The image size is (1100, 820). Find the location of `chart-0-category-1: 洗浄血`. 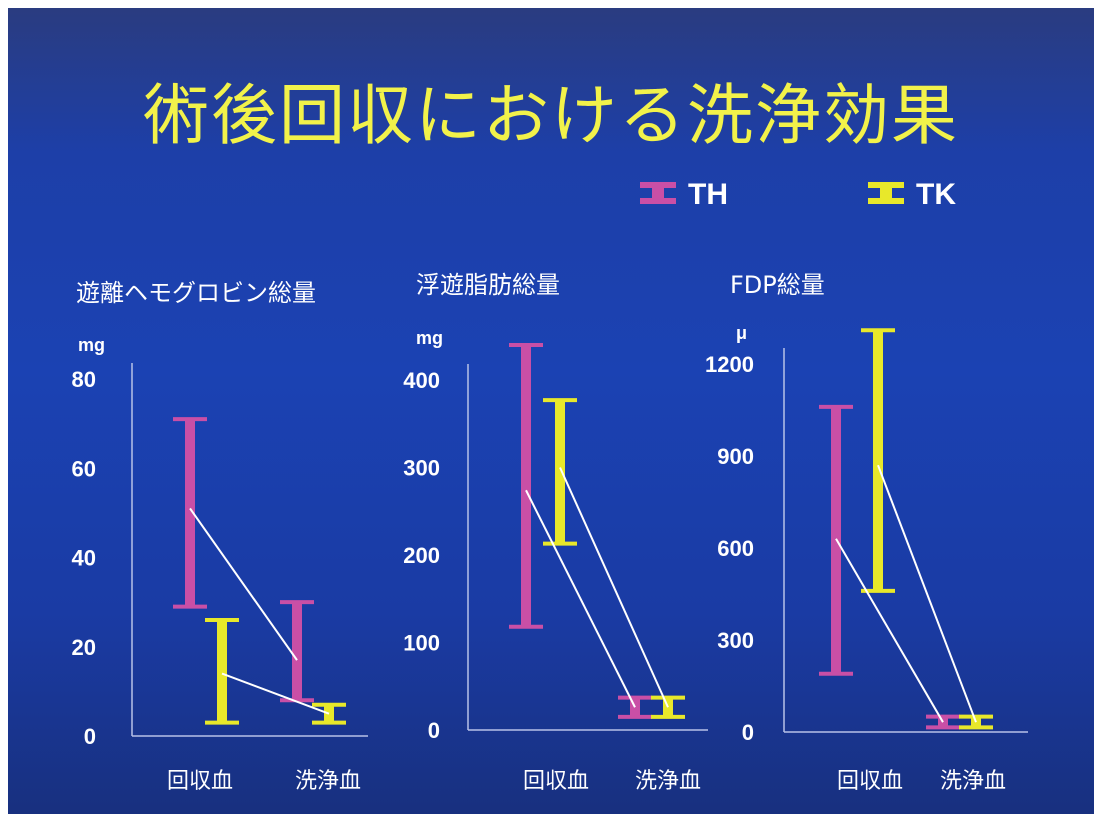

chart-0-category-1: 洗浄血 is located at coordinates (328, 781).